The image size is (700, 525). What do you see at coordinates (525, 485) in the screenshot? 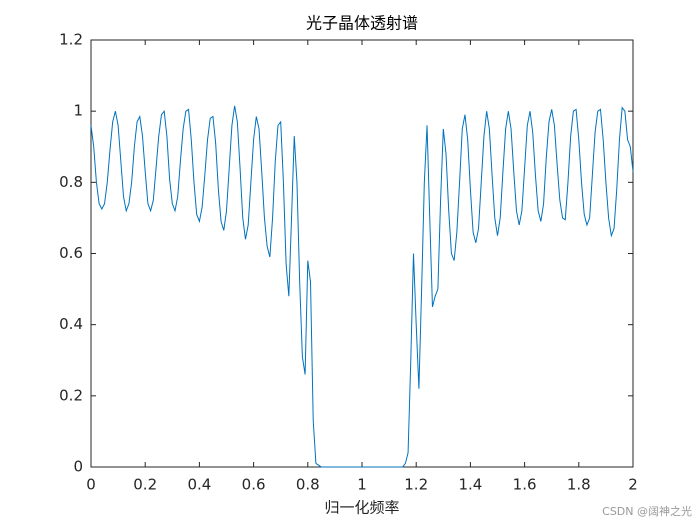
I see `x-tick-label: 1.6` at bounding box center [525, 485].